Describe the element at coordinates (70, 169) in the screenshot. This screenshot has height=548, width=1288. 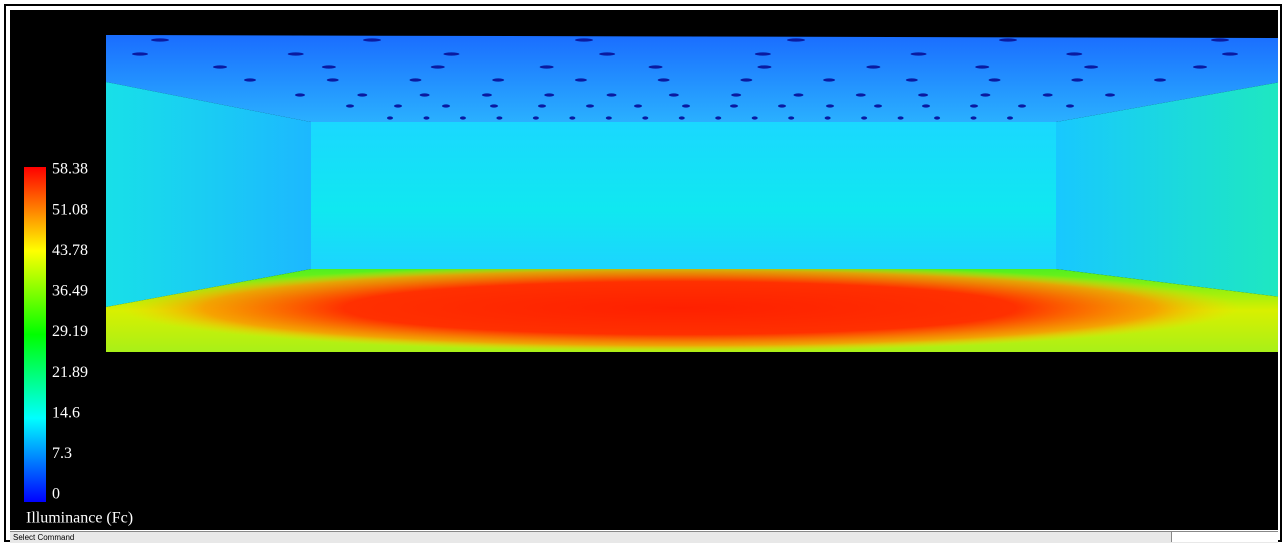
I see `scale-label: 58.38` at that location.